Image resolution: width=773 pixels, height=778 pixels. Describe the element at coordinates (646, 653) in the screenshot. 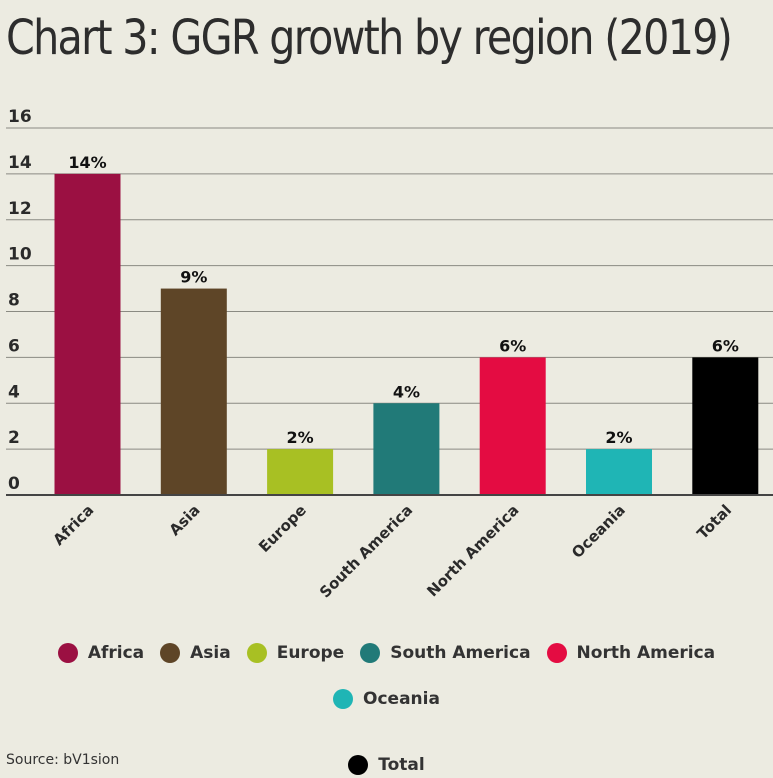

I see `legend-label: North America` at that location.